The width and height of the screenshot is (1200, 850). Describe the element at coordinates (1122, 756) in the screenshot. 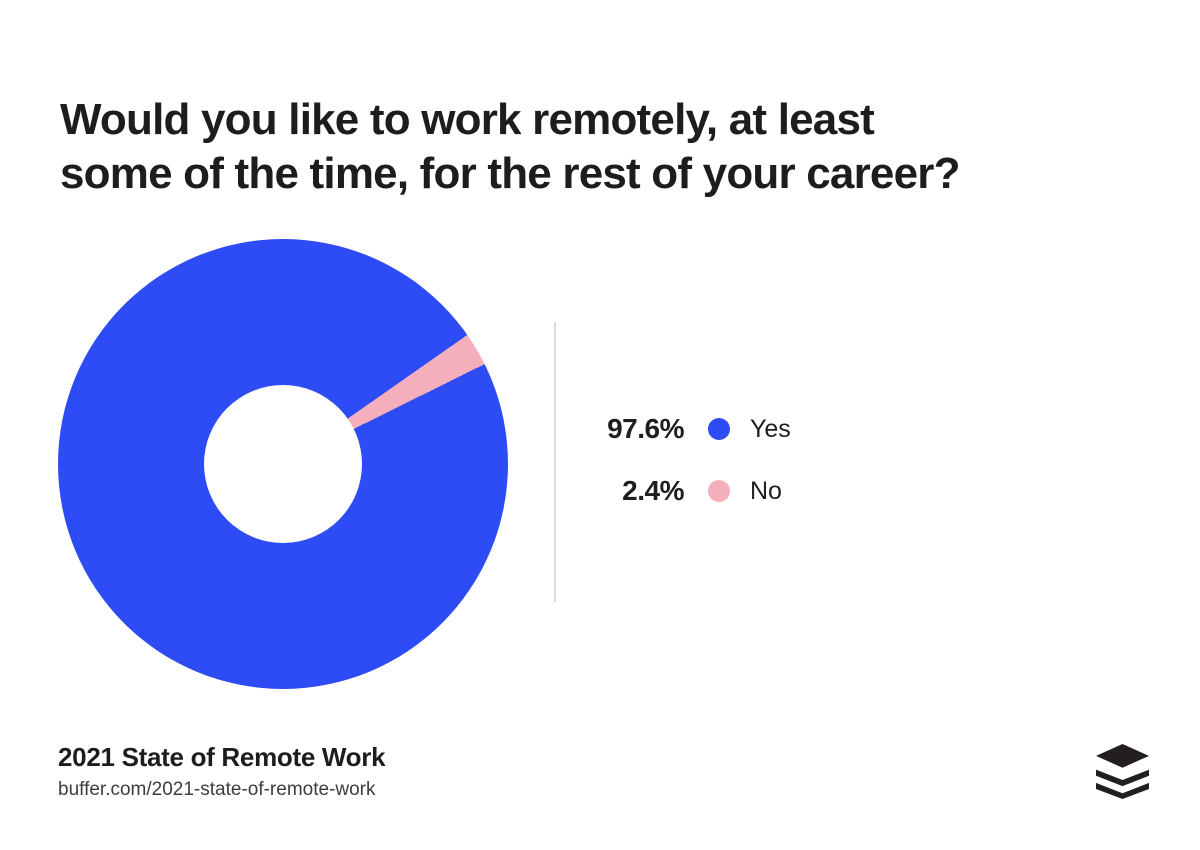

I see `logo-diamond` at that location.